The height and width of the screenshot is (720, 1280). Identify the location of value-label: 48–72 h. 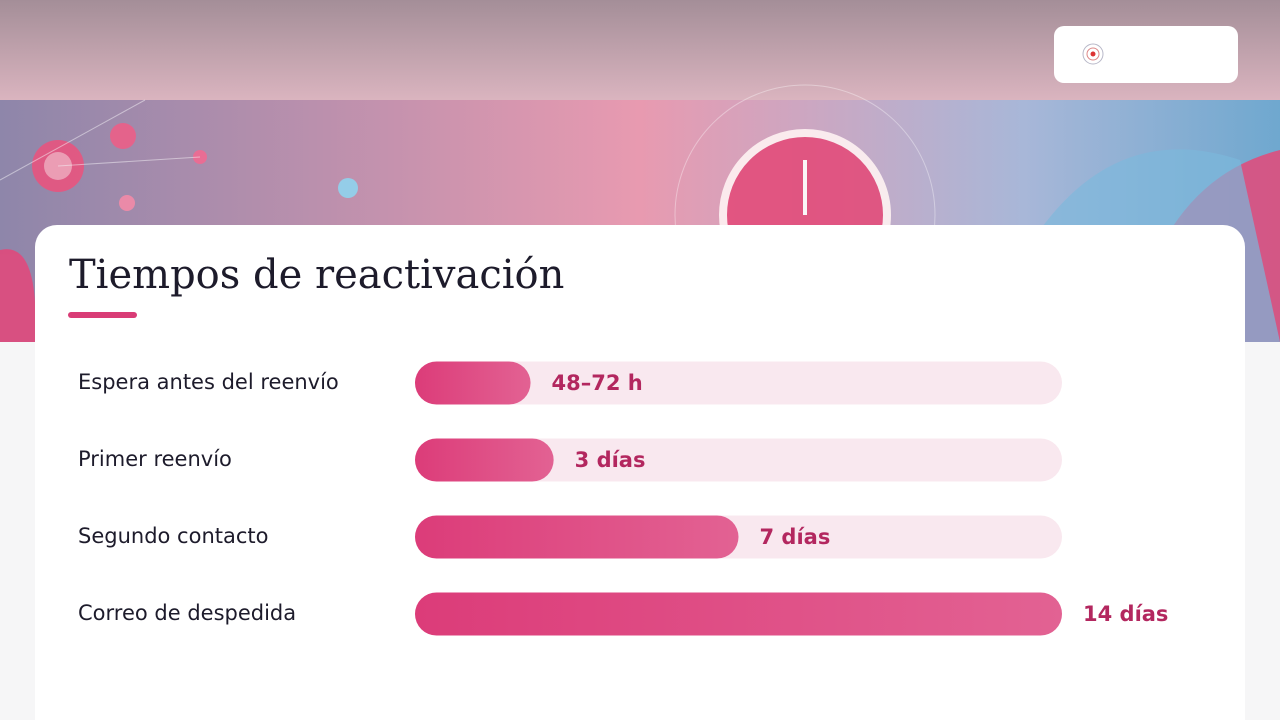
(597, 383).